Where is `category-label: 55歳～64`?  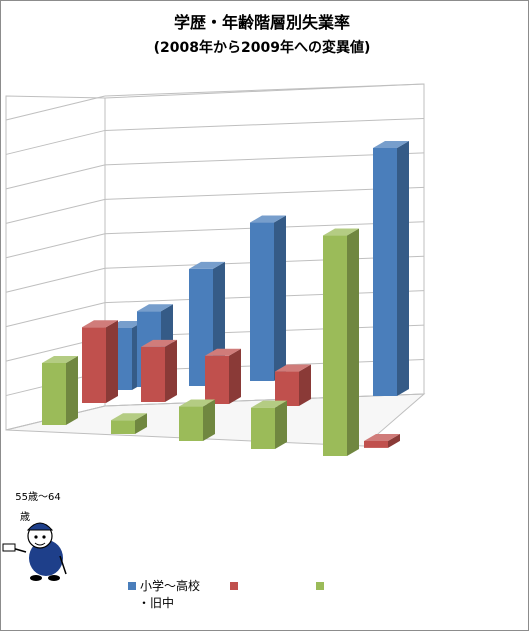 category-label: 55歳～64 is located at coordinates (37, 497).